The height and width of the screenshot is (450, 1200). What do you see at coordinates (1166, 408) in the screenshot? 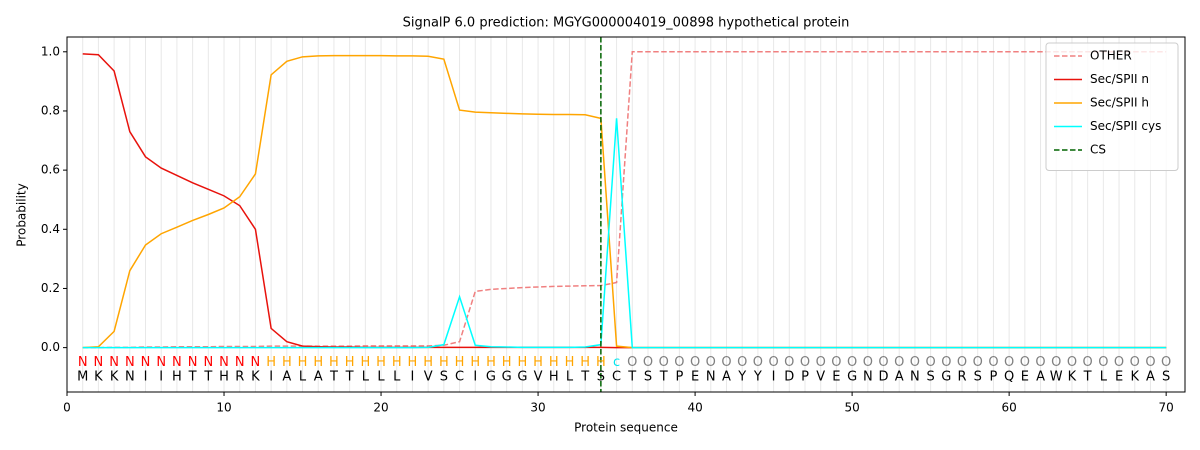
I see `x-tick-label: 70` at bounding box center [1166, 408].